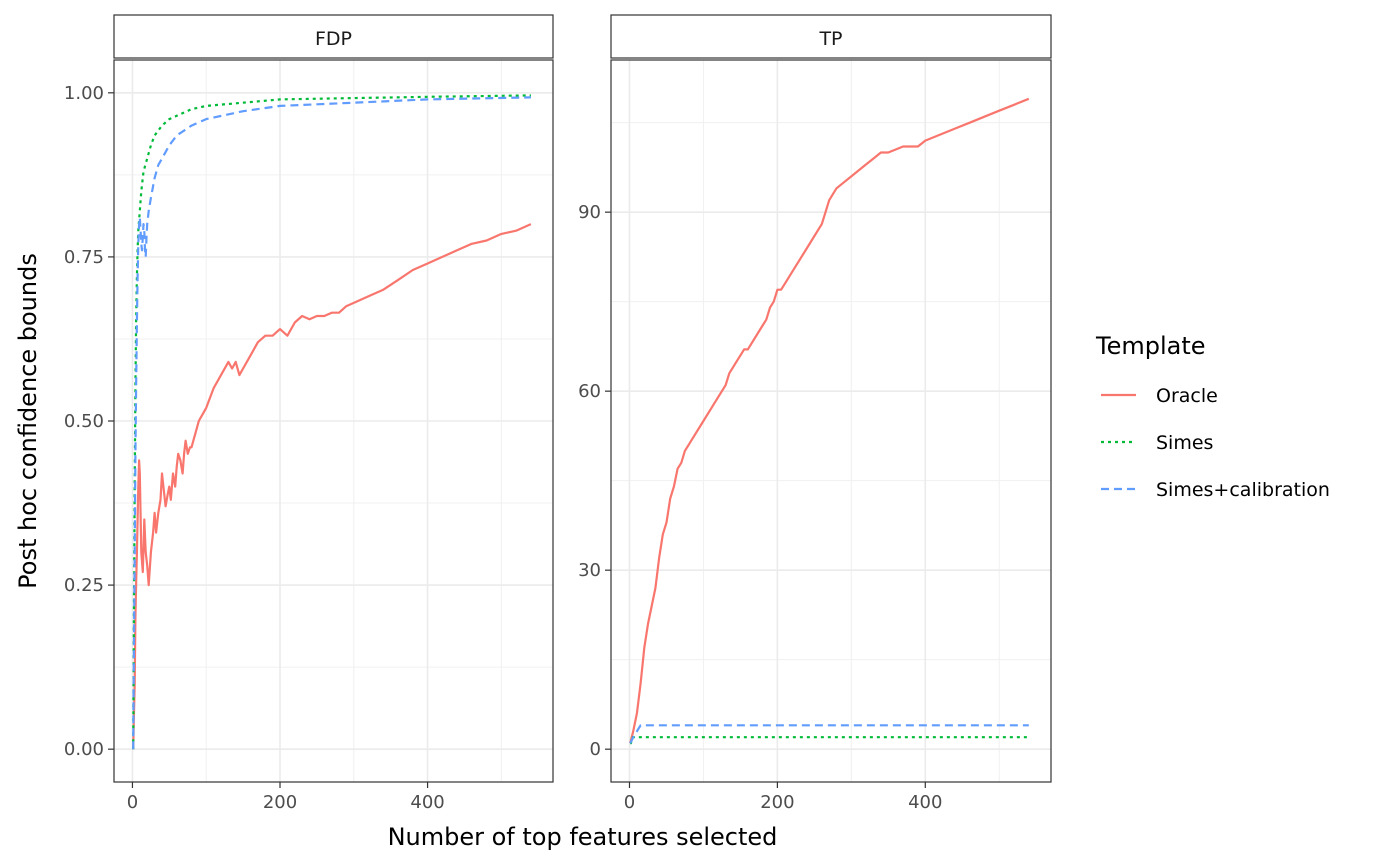  Describe the element at coordinates (84, 421) in the screenshot. I see `y-tick-label-fdp: 0.50` at that location.